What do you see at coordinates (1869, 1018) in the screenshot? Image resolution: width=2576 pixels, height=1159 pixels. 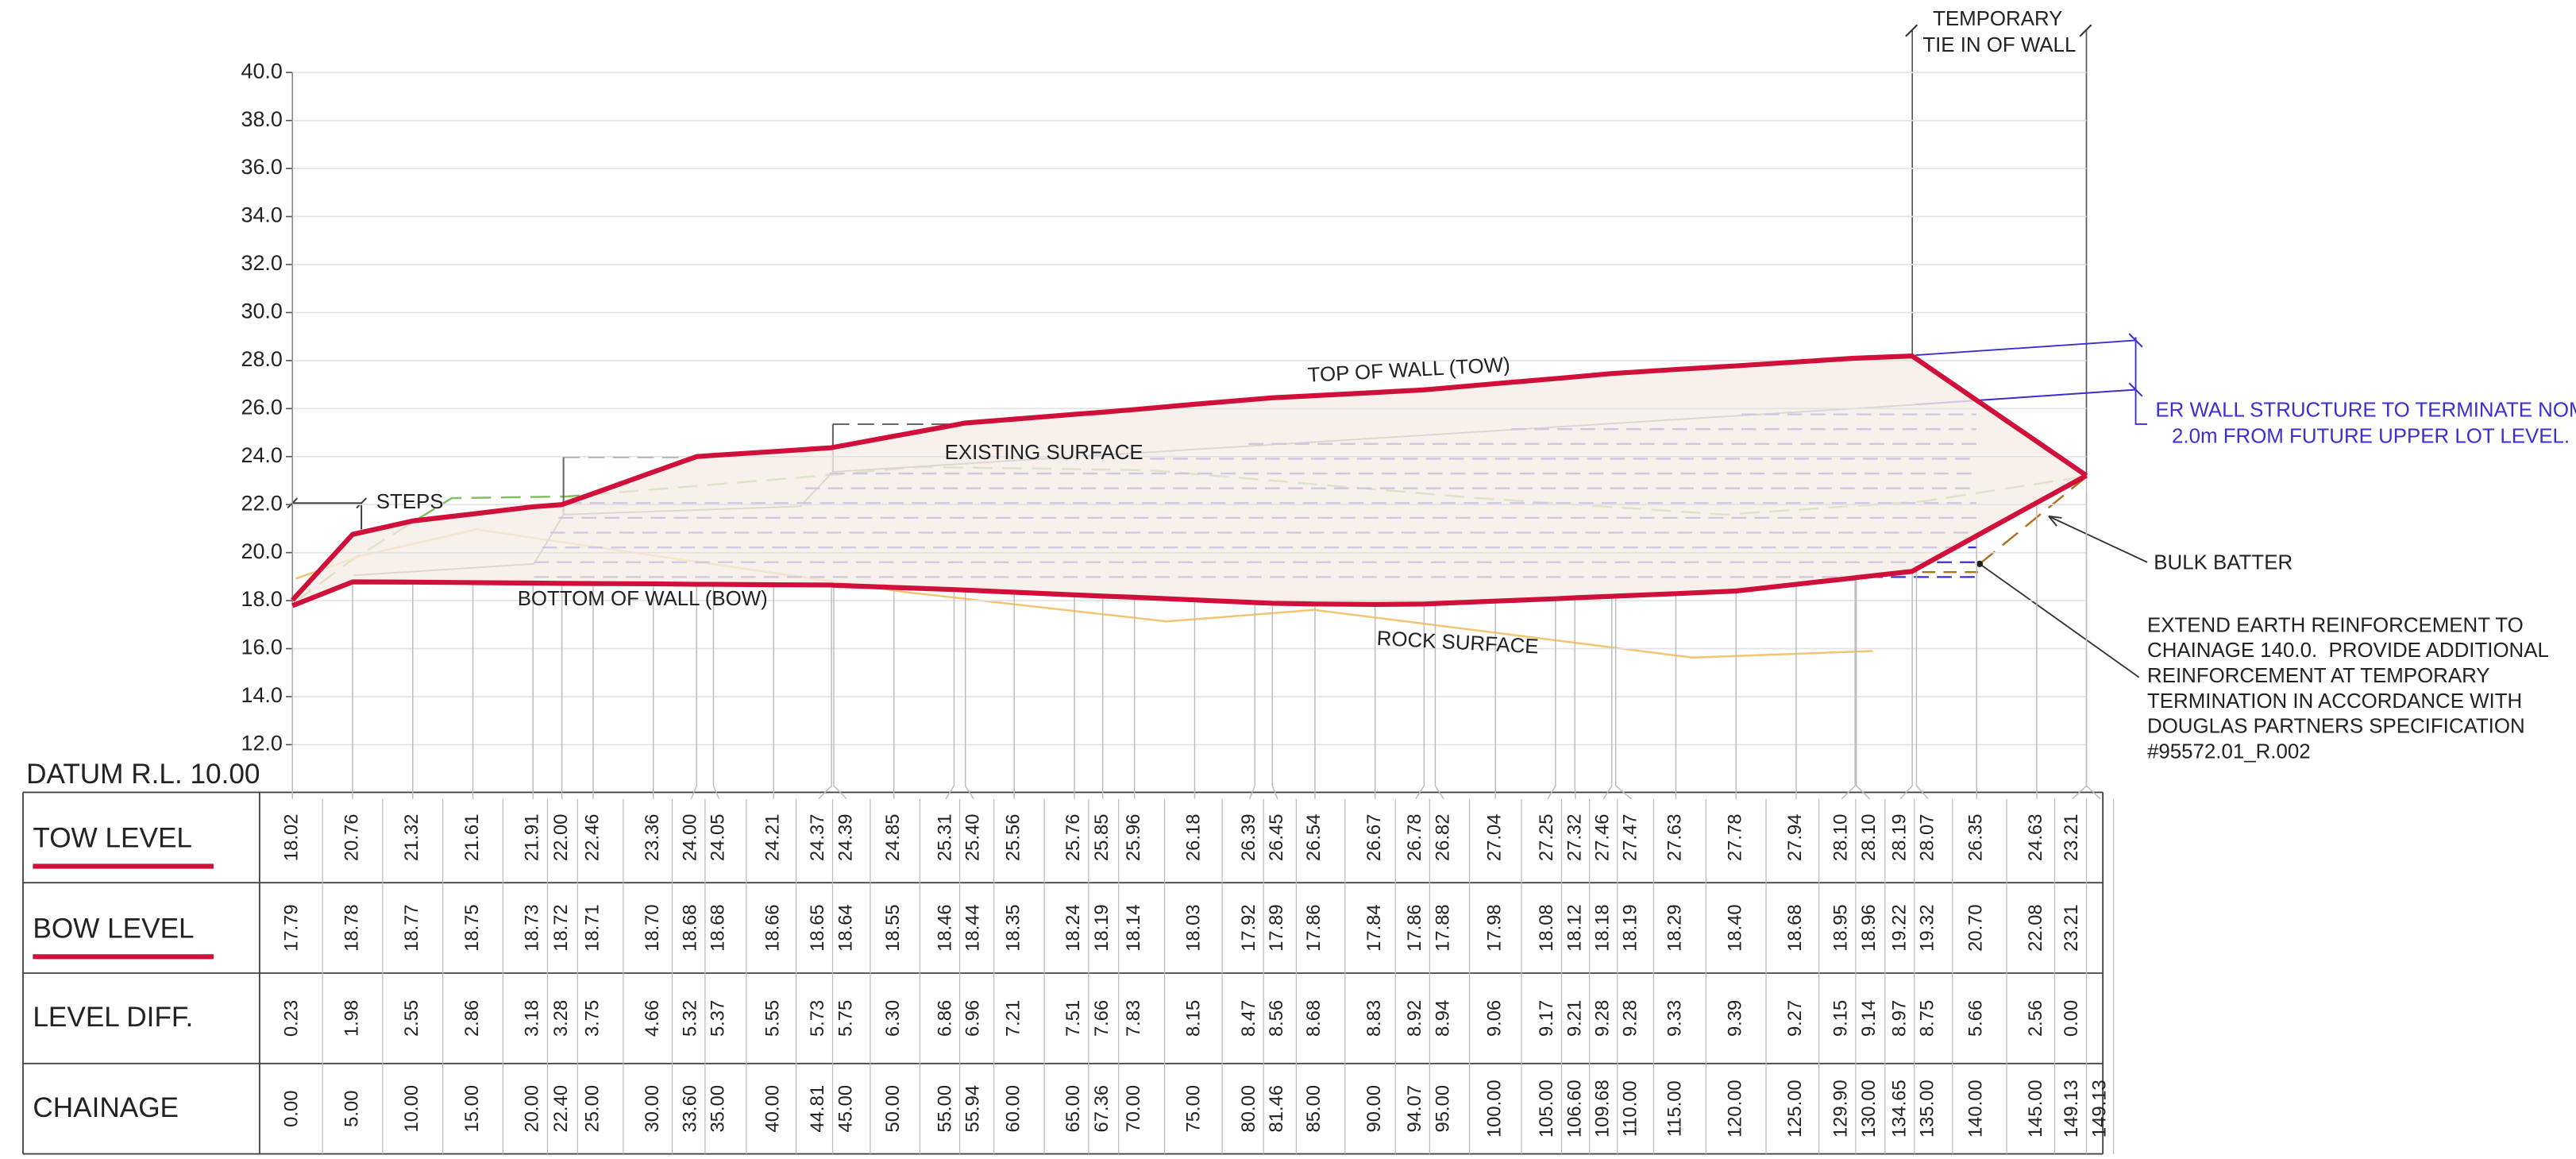 I see `table-cell: 9.14` at bounding box center [1869, 1018].